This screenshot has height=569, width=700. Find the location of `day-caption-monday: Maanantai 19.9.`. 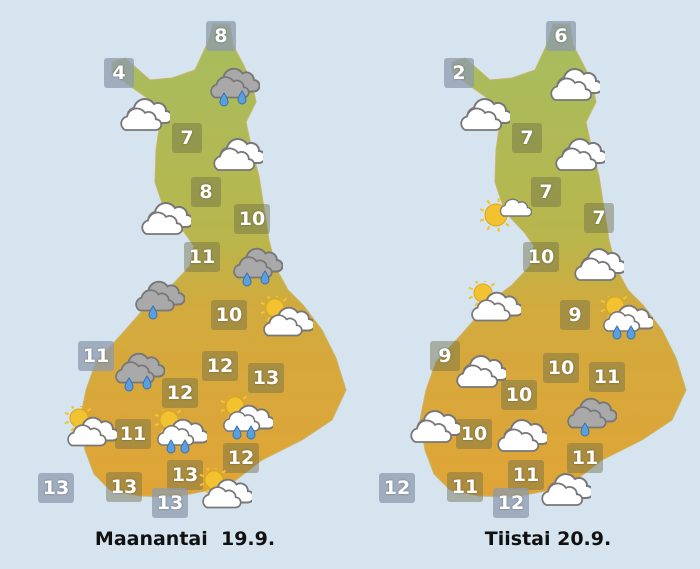

day-caption-monday: Maanantai 19.9. is located at coordinates (185, 539).